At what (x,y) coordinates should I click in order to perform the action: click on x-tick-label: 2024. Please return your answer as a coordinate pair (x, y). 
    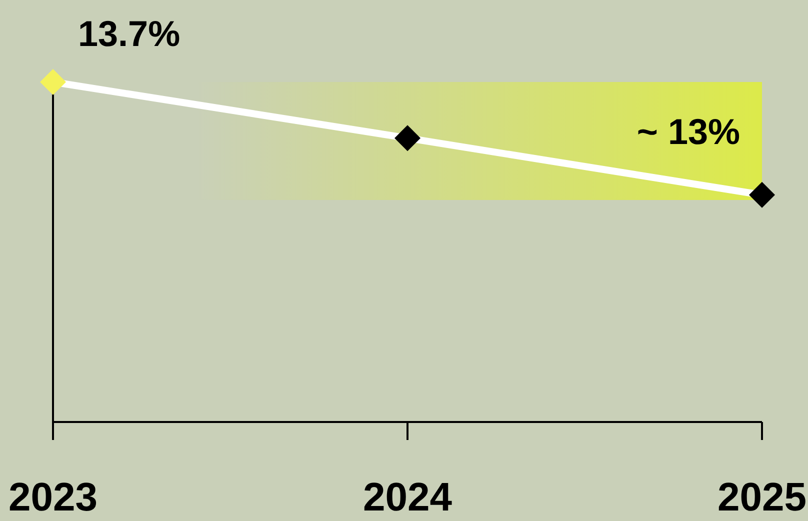
    Looking at the image, I should click on (408, 497).